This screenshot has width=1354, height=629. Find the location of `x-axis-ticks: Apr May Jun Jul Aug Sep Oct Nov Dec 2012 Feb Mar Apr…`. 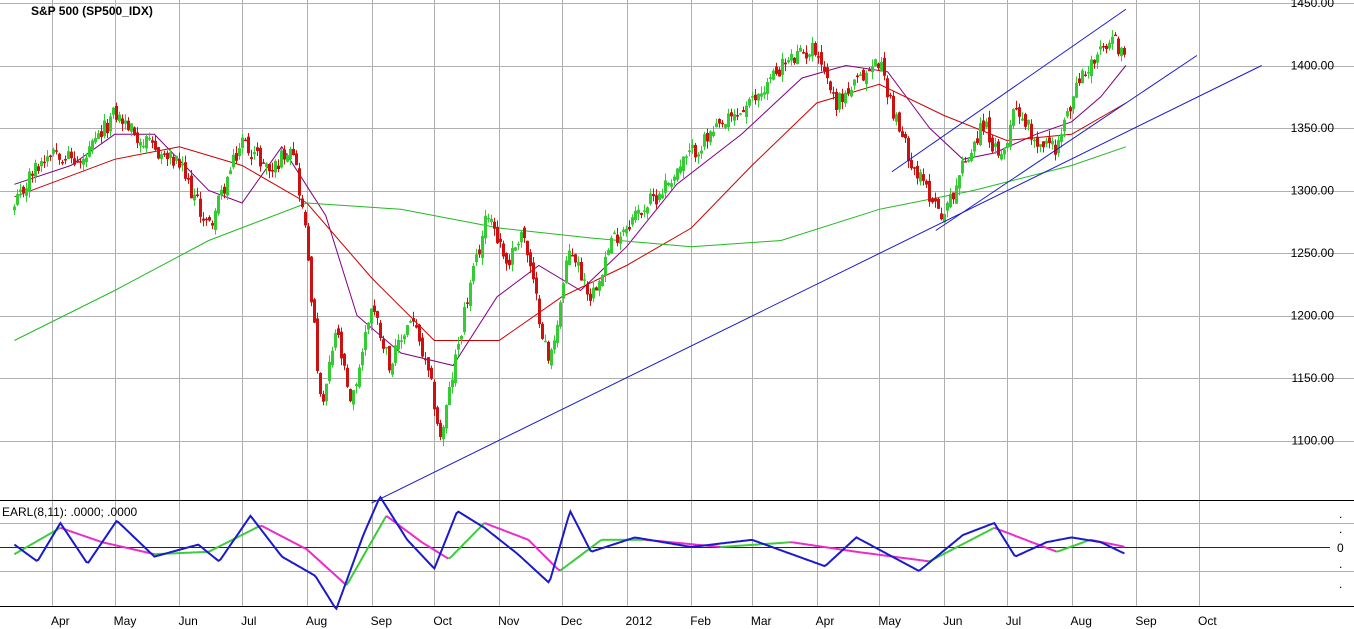

x-axis-ticks: Apr May Jun Jul Aug Sep Oct Nov Dec 2012 Feb Mar Apr… is located at coordinates (634, 621).